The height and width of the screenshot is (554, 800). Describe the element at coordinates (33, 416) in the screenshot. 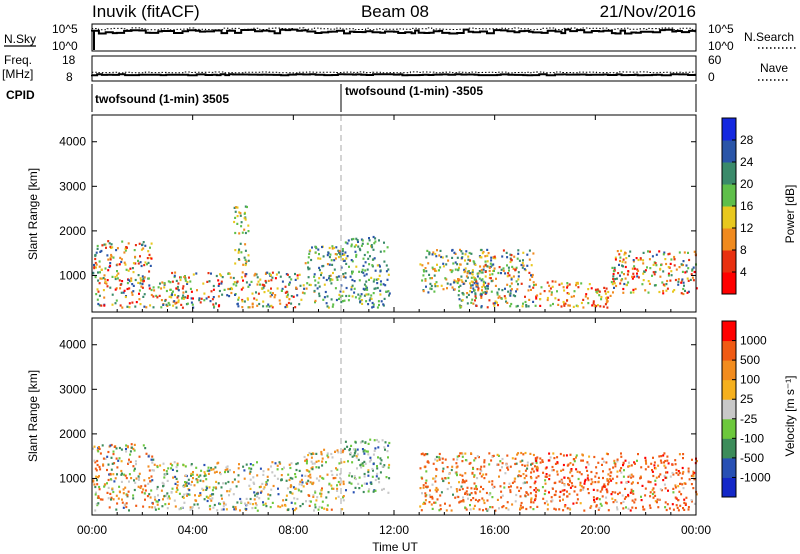

I see `velocity-ylabel: Slant Range [km]` at that location.